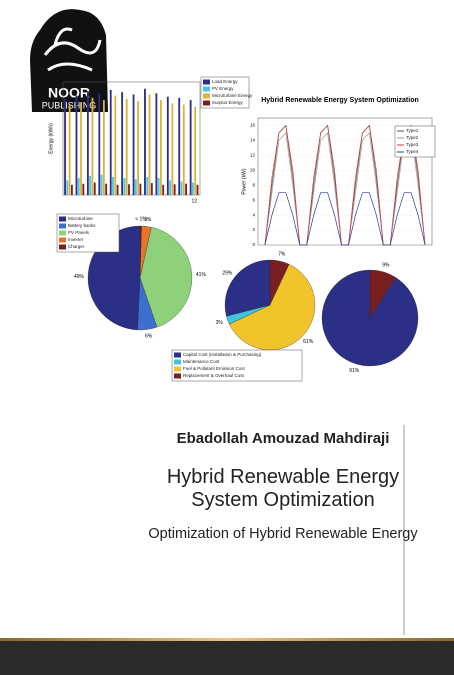 The image size is (454, 675). I want to click on y-tick-label: 8, so click(253, 184).